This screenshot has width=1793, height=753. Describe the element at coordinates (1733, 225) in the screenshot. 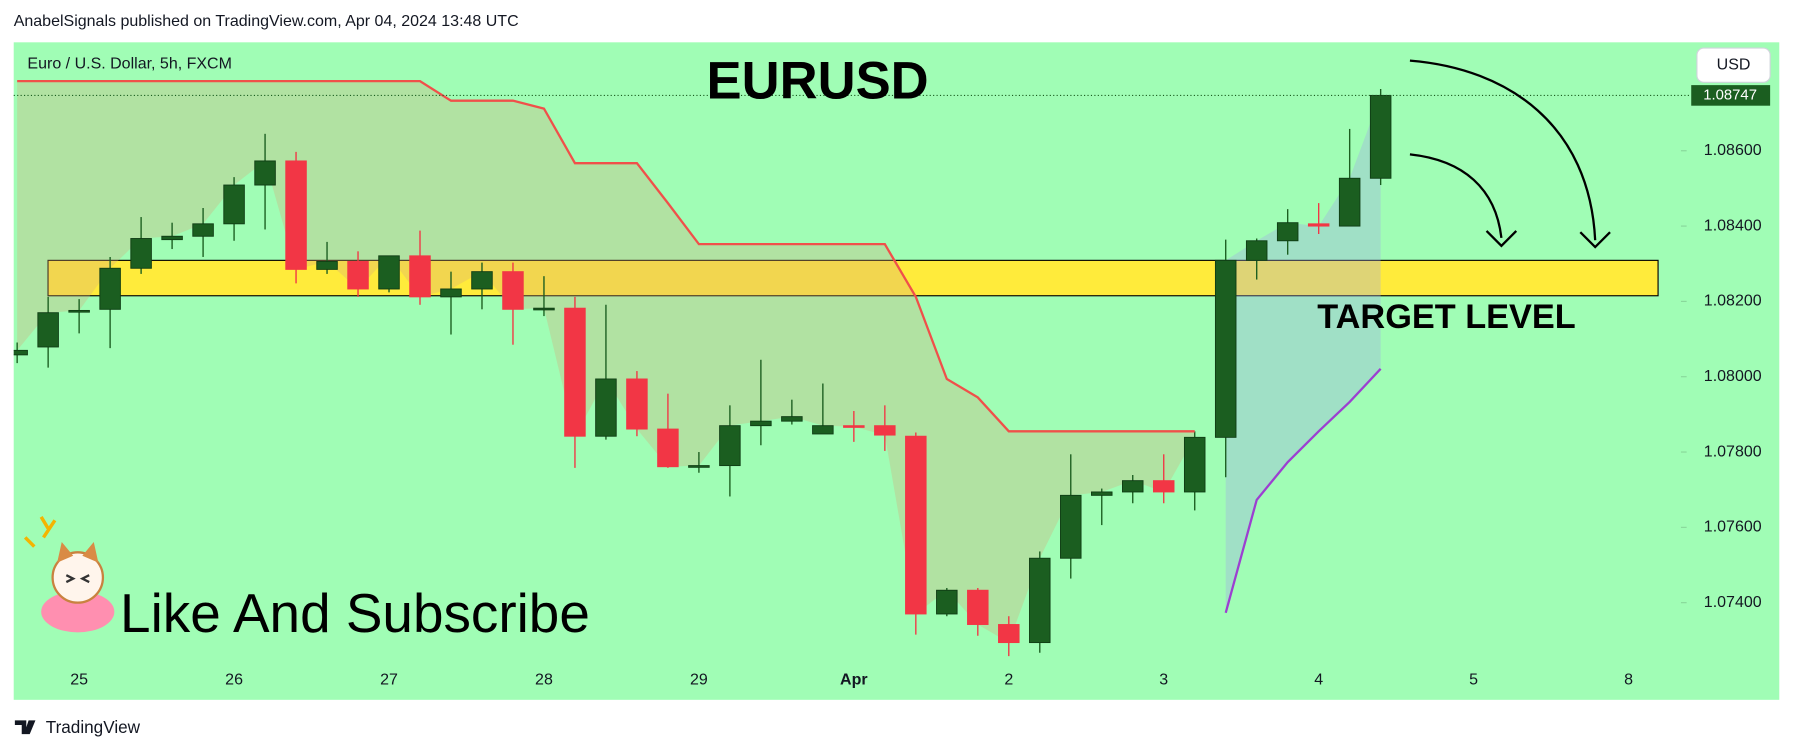

I see `y-tick-label: 1.08400` at that location.